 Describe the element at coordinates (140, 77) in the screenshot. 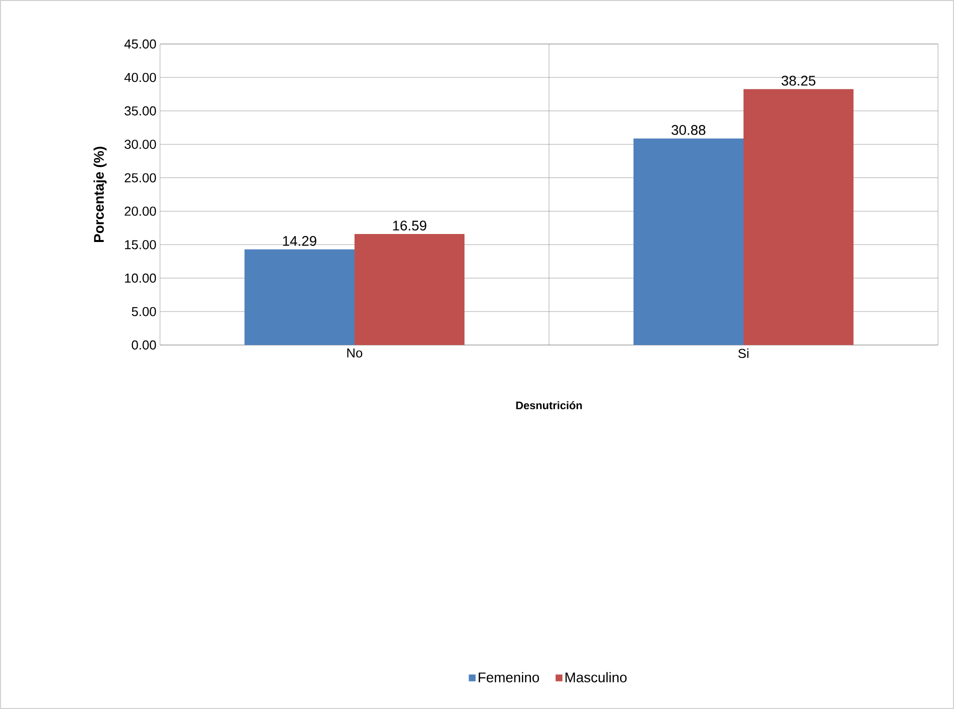

I see `y-tick-label: 40.00` at that location.